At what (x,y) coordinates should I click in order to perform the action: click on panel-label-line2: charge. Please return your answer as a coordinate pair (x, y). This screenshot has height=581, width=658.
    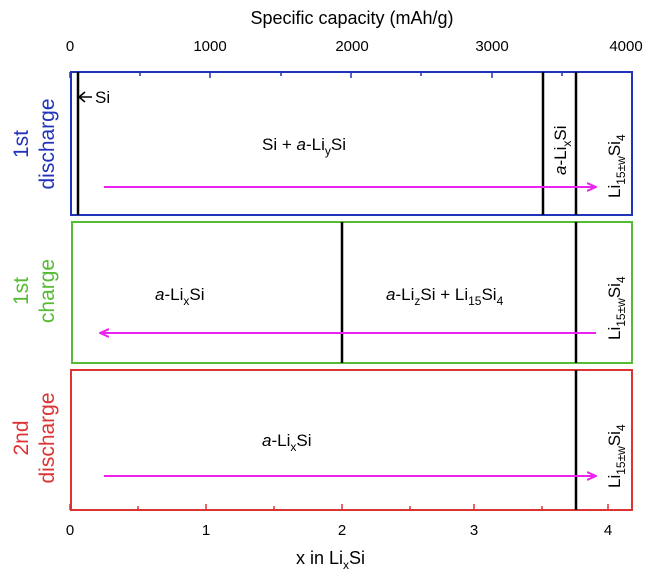
    Looking at the image, I should click on (47, 291).